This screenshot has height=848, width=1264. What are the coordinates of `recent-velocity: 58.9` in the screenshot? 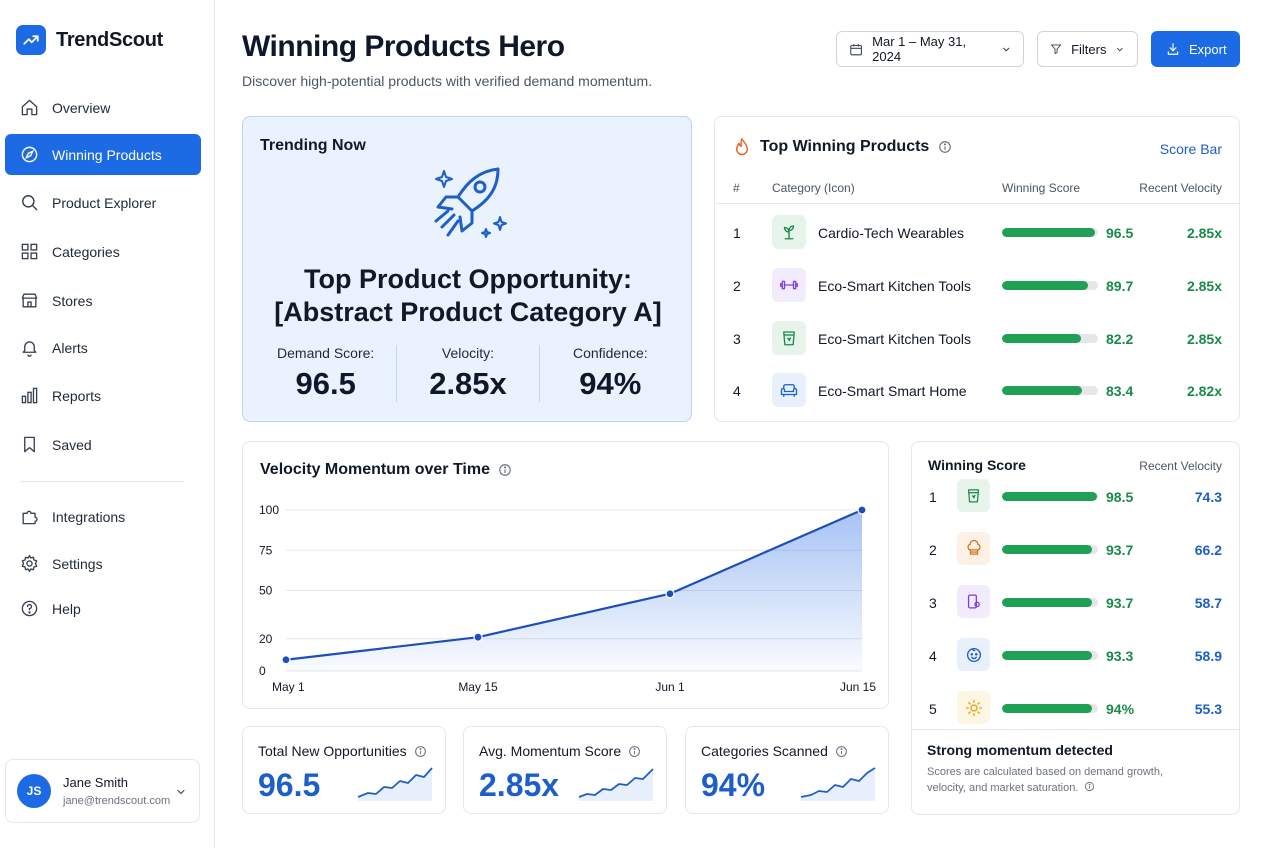 It's located at (1208, 656).